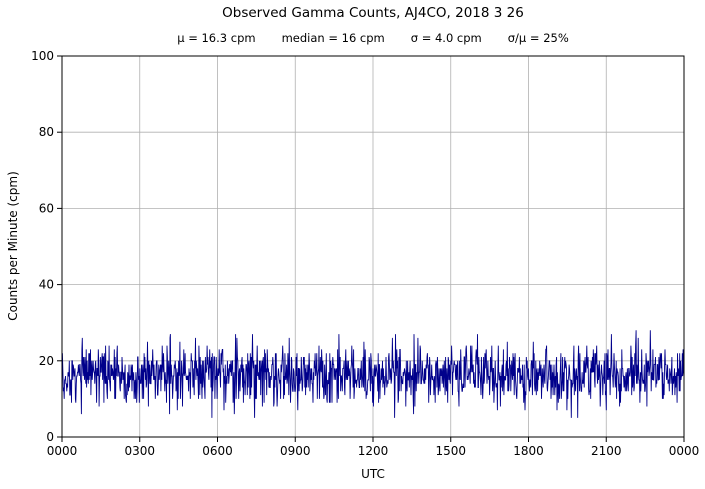 The height and width of the screenshot is (489, 705). Describe the element at coordinates (295, 451) in the screenshot. I see `x-tick-label: 0900` at that location.